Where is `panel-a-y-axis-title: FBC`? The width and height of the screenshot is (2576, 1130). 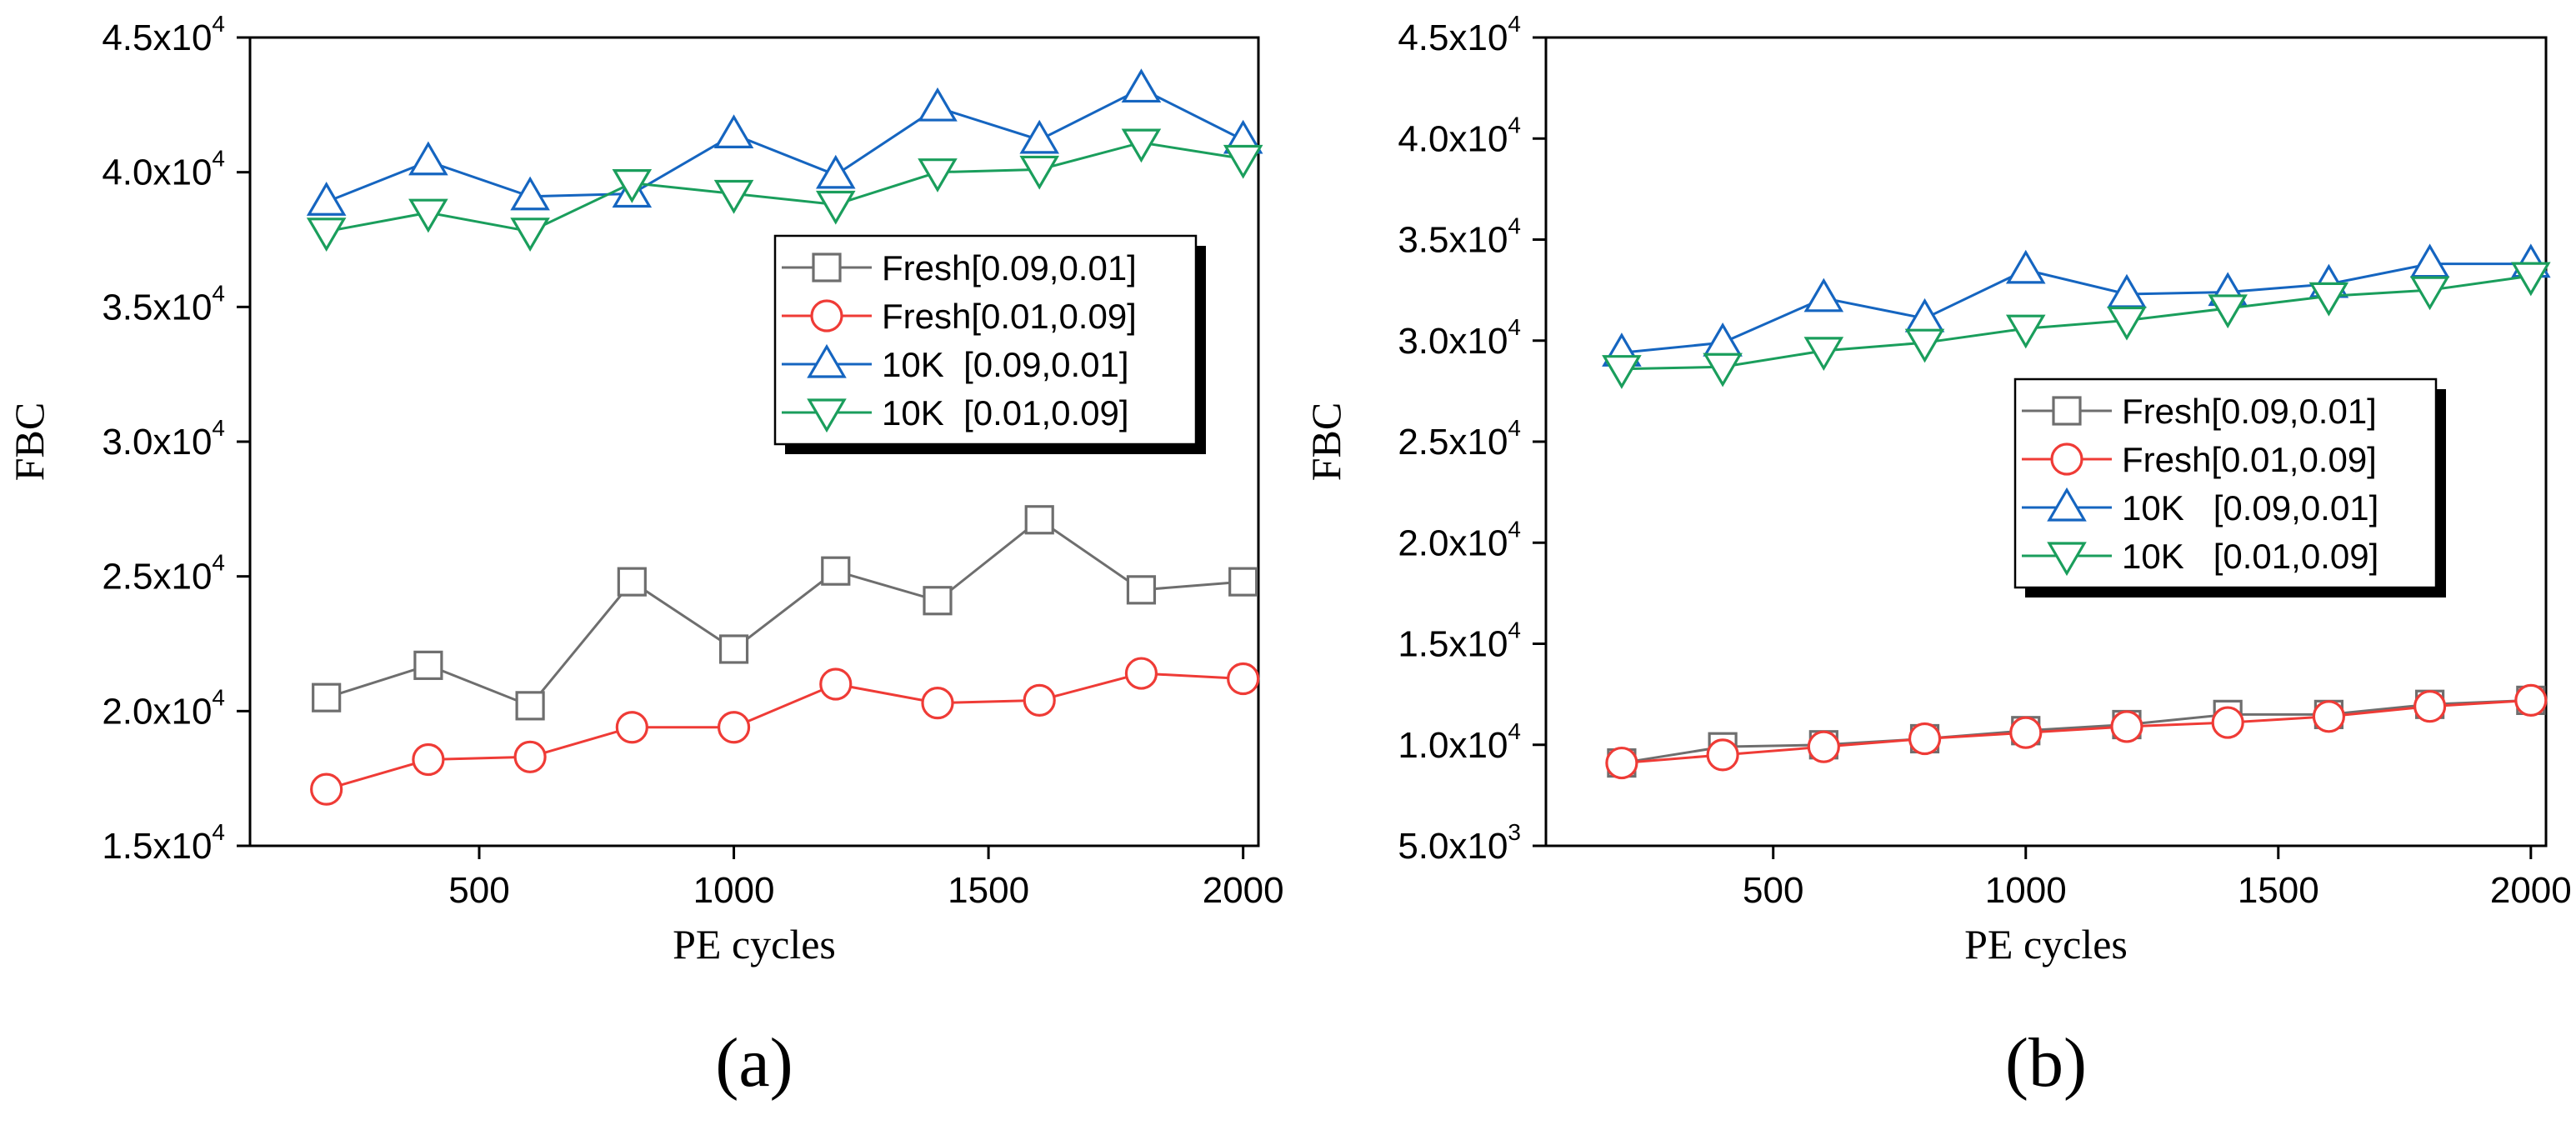
panel-a-y-axis-title: FBC is located at coordinates (29, 442).